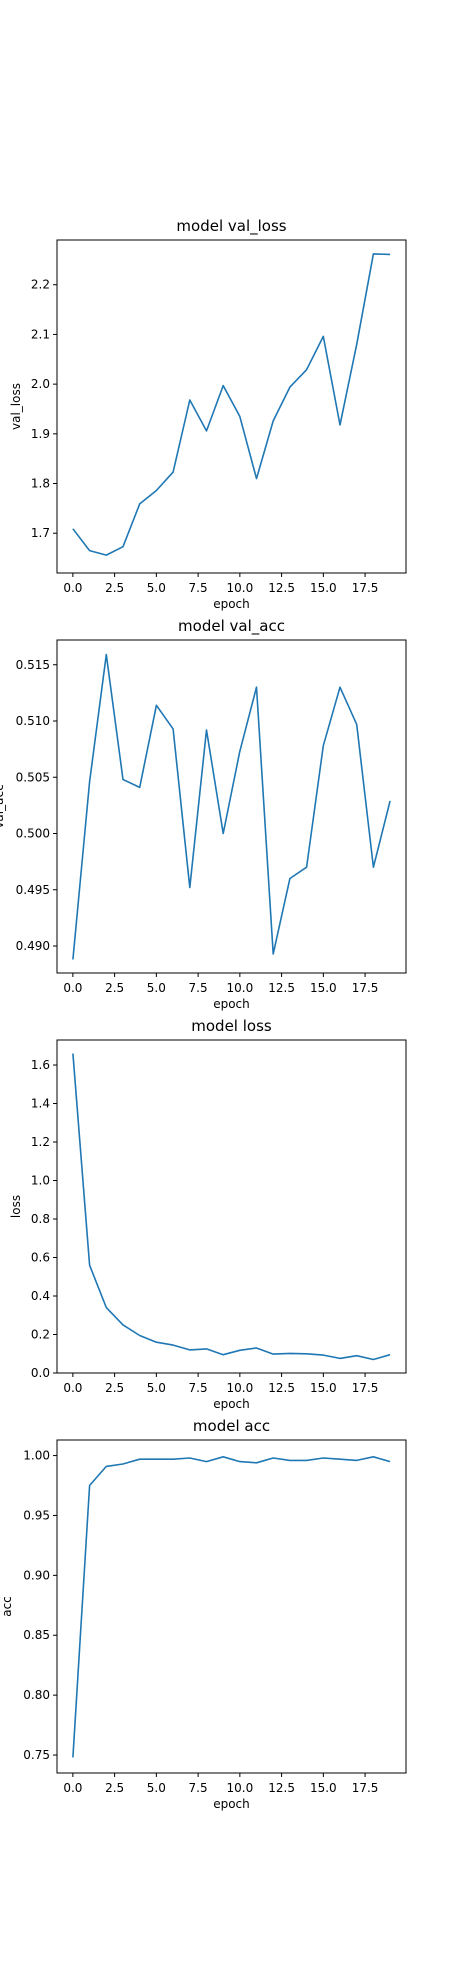 Image resolution: width=450 pixels, height=1980 pixels. Describe the element at coordinates (36, 1515) in the screenshot. I see `y-tick-label: 0.95` at that location.